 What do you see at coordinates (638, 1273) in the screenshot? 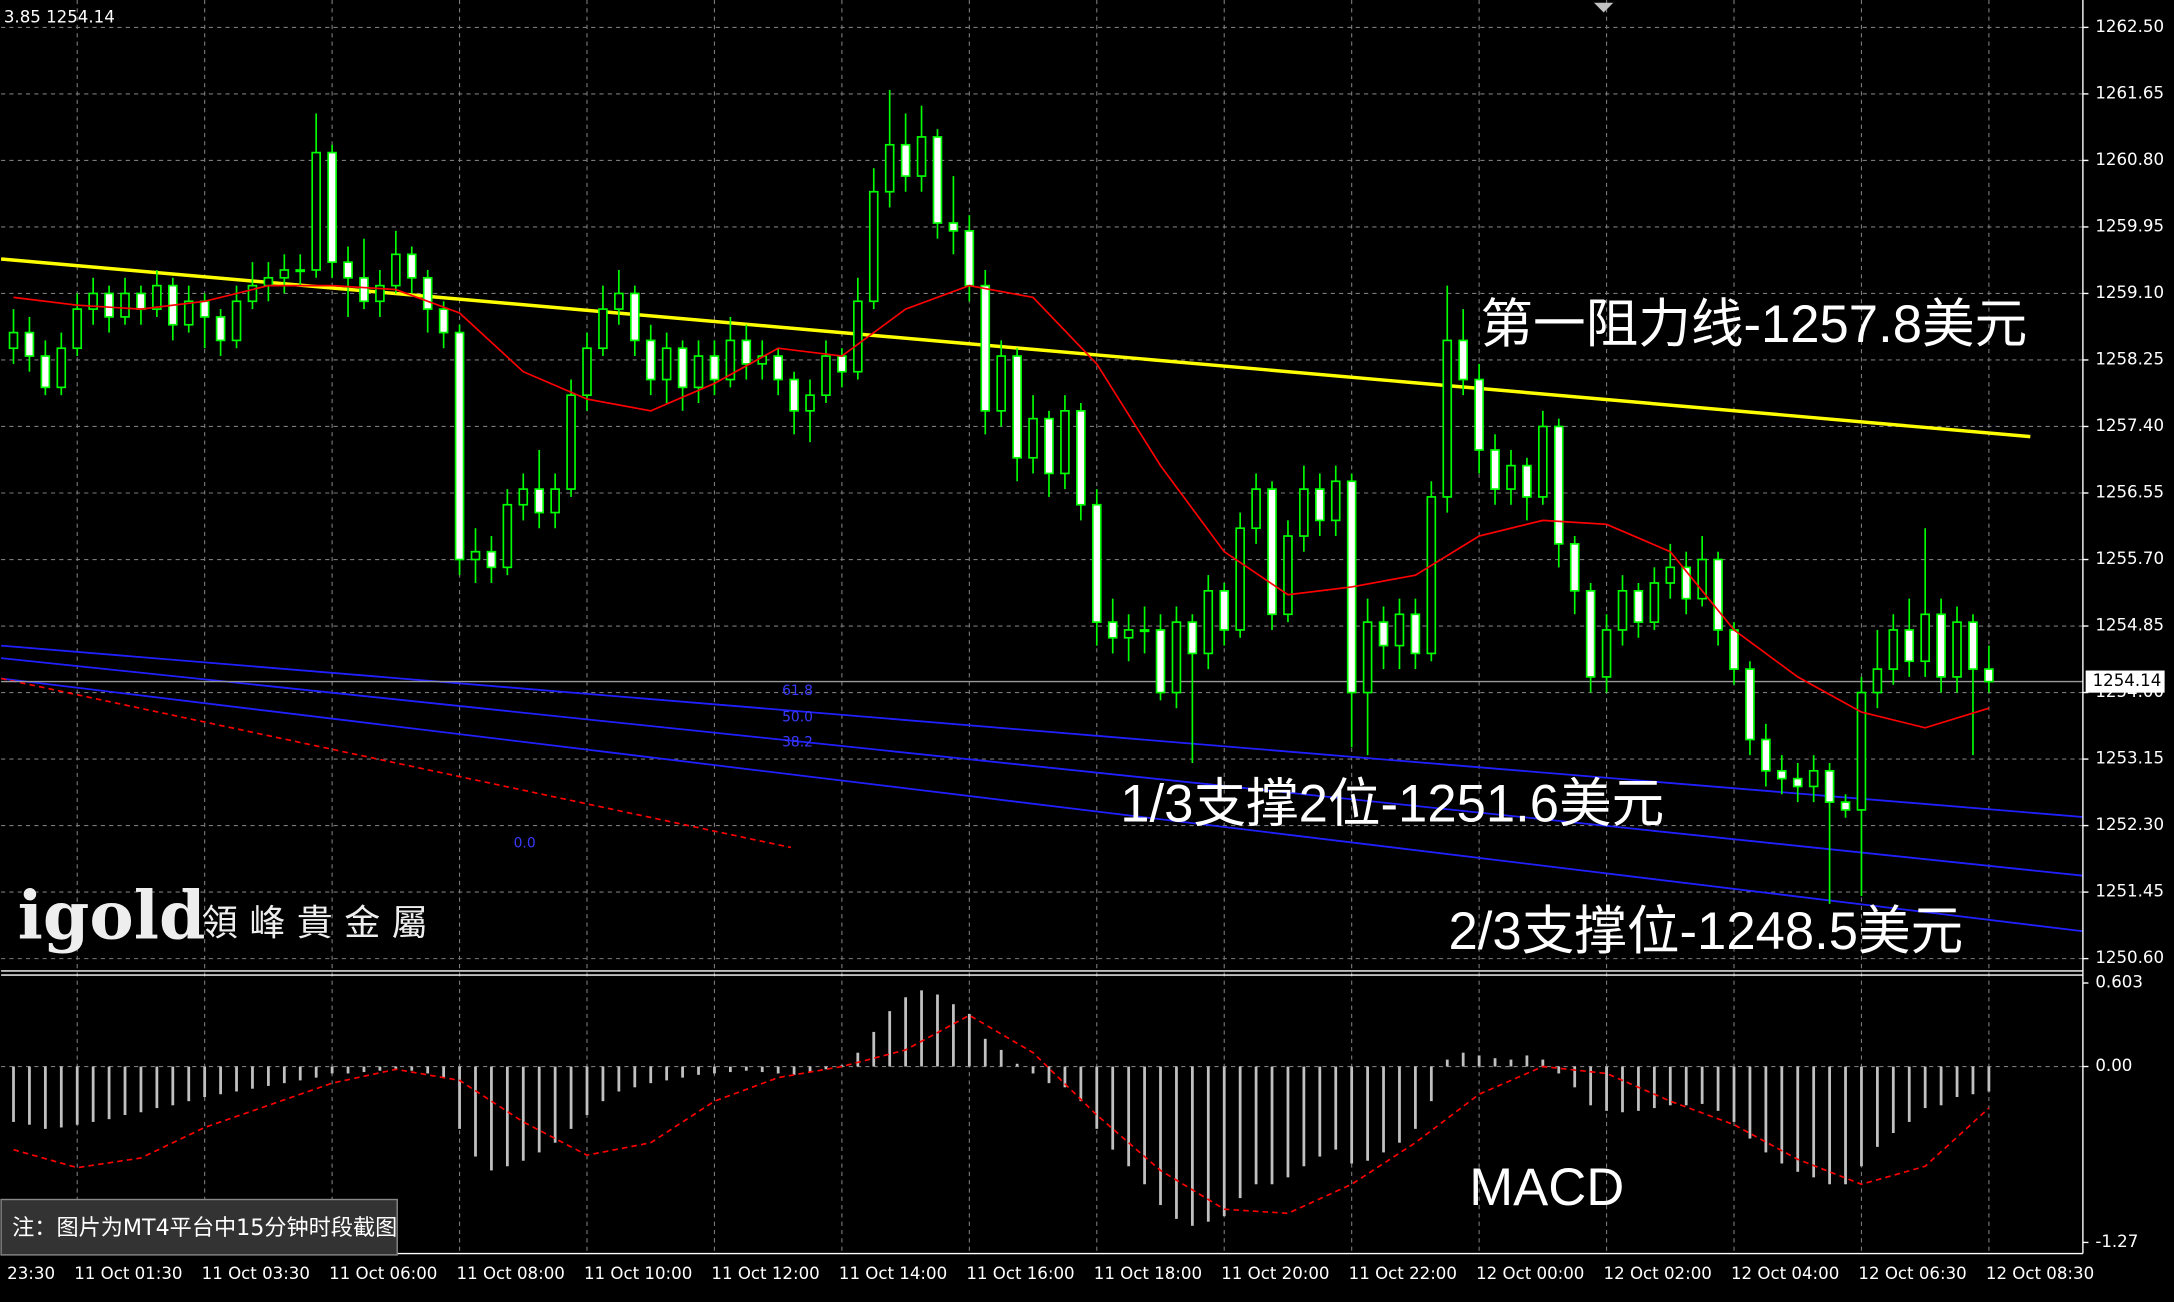
I see `x-tick-label: 11 Oct 10:00` at bounding box center [638, 1273].